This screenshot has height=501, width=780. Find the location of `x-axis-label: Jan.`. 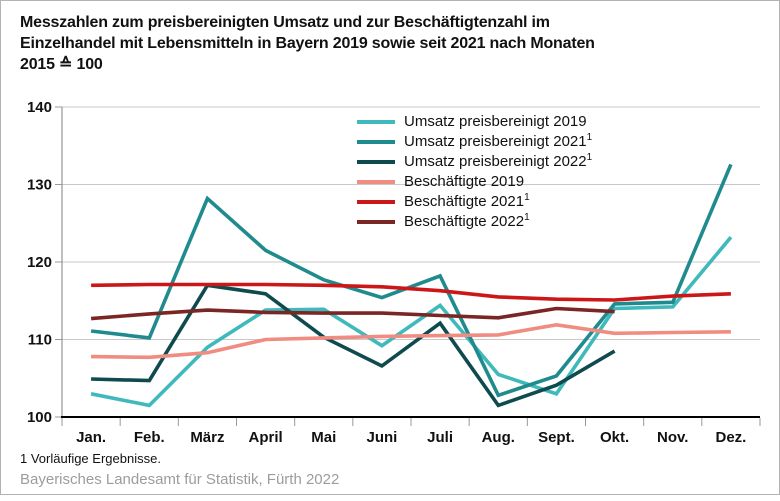

x-axis-label: Jan. is located at coordinates (91, 437).